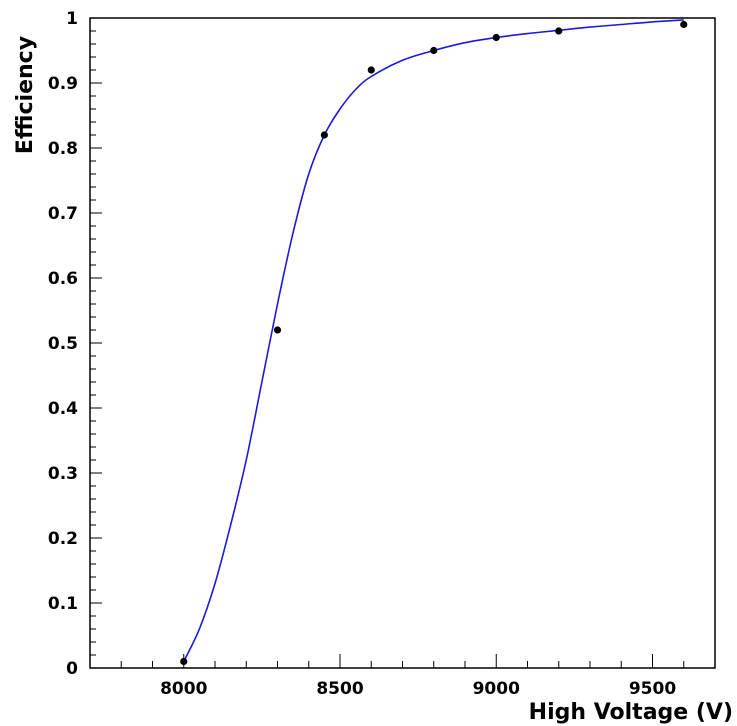 This screenshot has height=726, width=737. Describe the element at coordinates (652, 689) in the screenshot. I see `x-tick-label: 9500` at that location.